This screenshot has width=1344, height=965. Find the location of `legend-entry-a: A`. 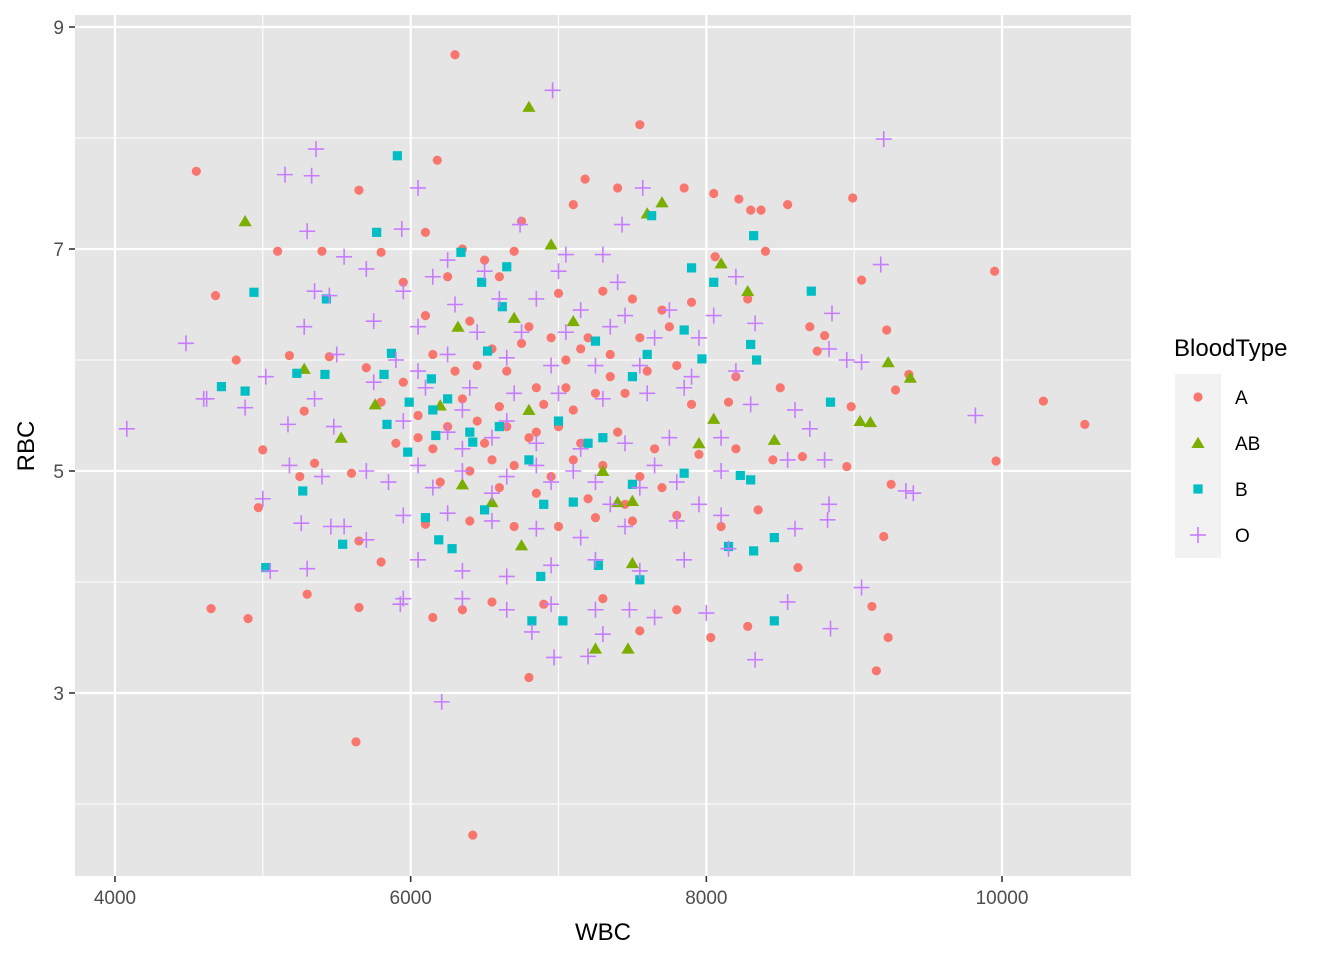

legend-entry-a: A is located at coordinates (1220, 398).